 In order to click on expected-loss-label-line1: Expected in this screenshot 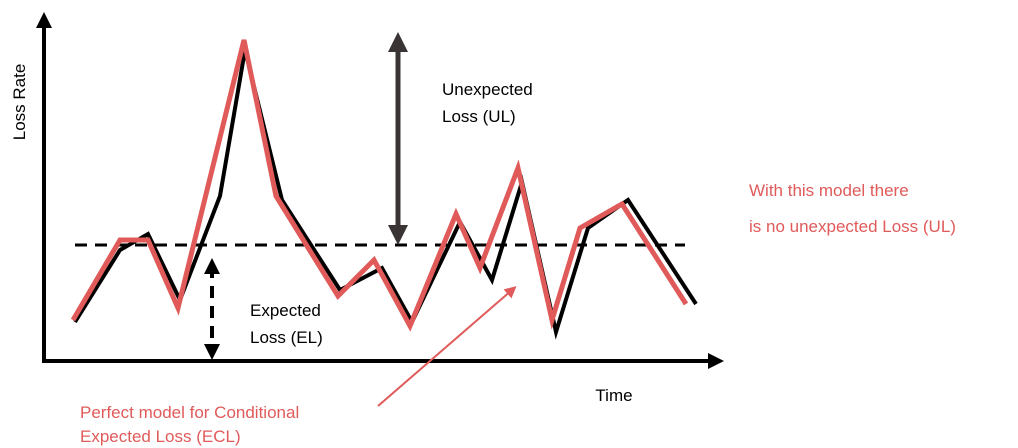, I will do `click(285, 310)`.